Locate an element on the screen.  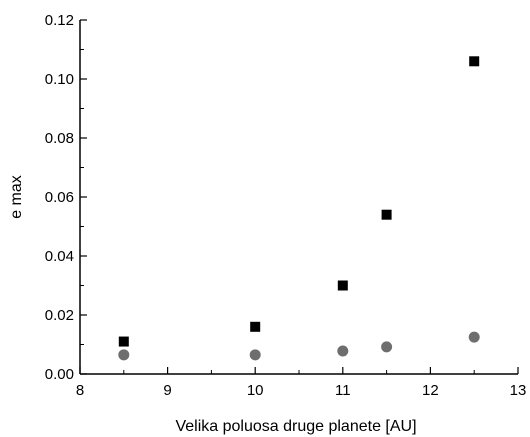
x-tick-label: 9 is located at coordinates (167, 390).